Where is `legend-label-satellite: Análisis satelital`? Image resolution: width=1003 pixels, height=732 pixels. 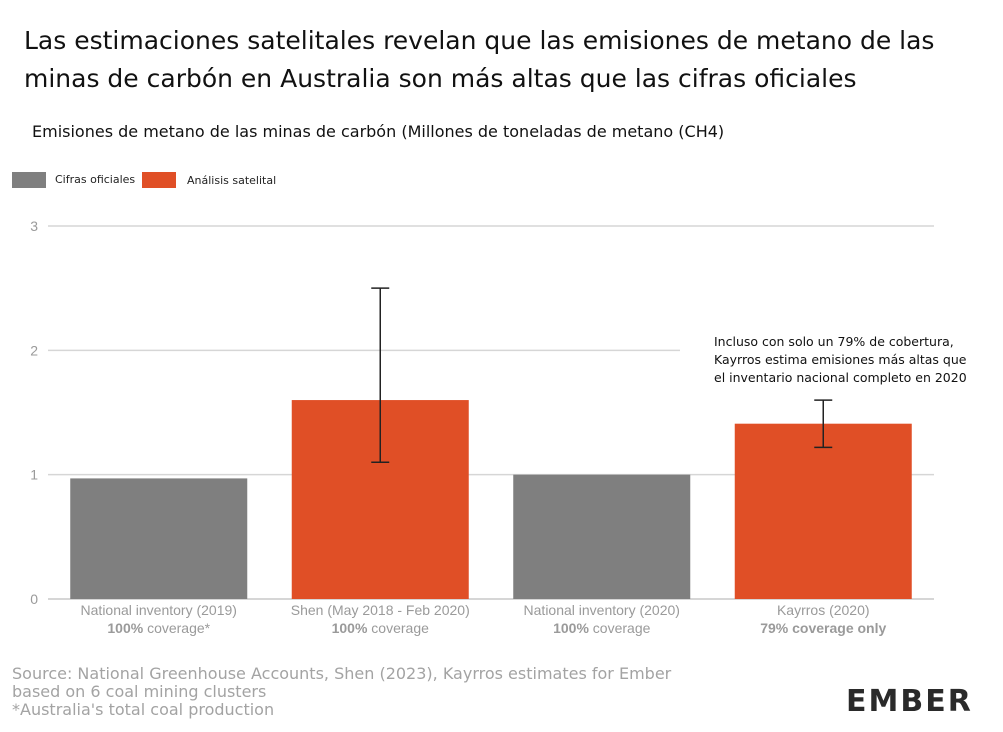 legend-label-satellite: Análisis satelital is located at coordinates (232, 180).